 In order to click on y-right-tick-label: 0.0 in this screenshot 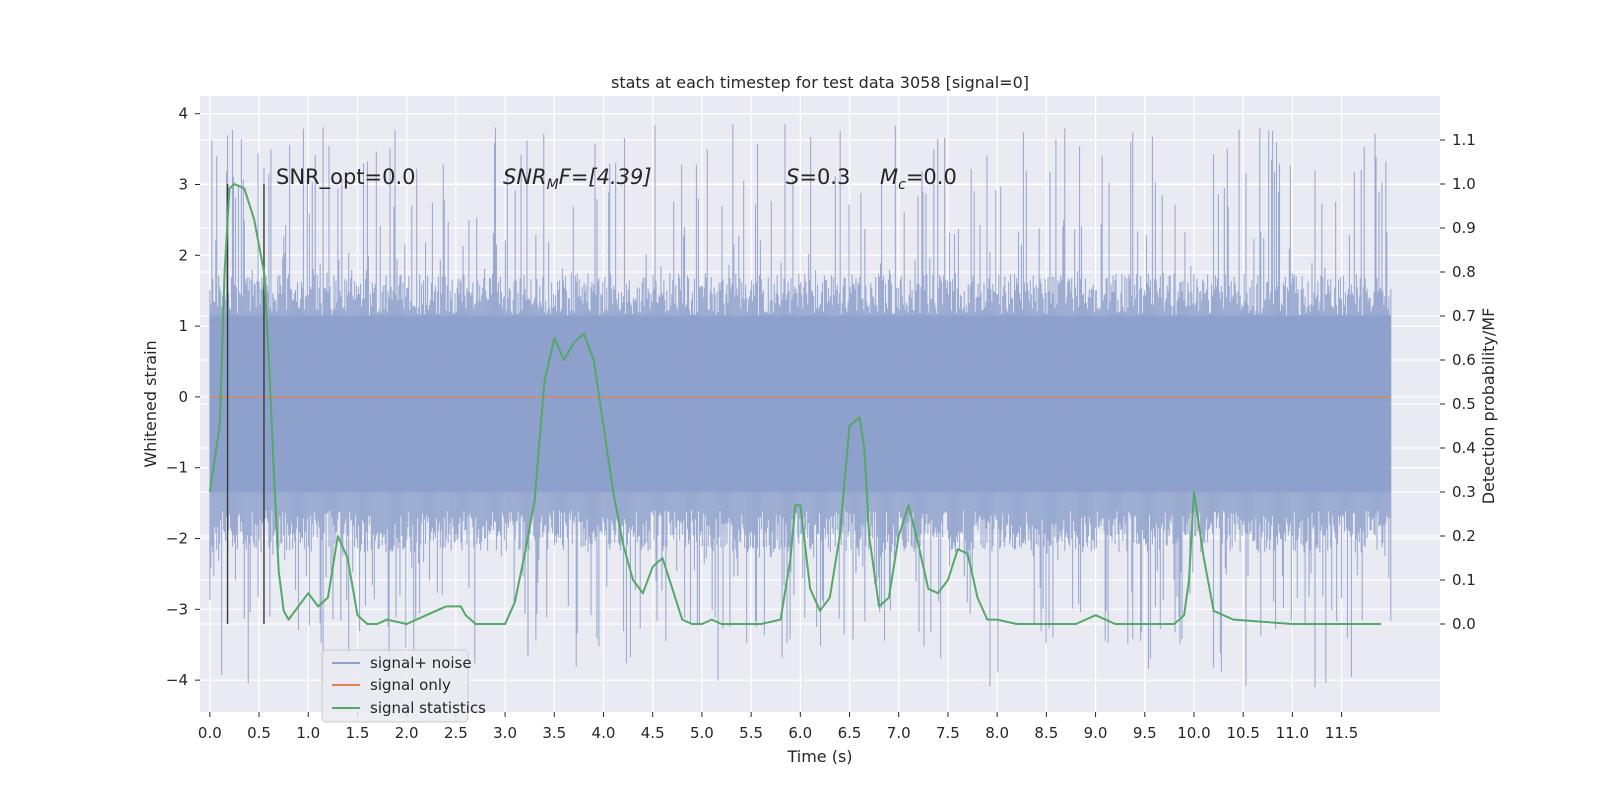, I will do `click(1464, 624)`.